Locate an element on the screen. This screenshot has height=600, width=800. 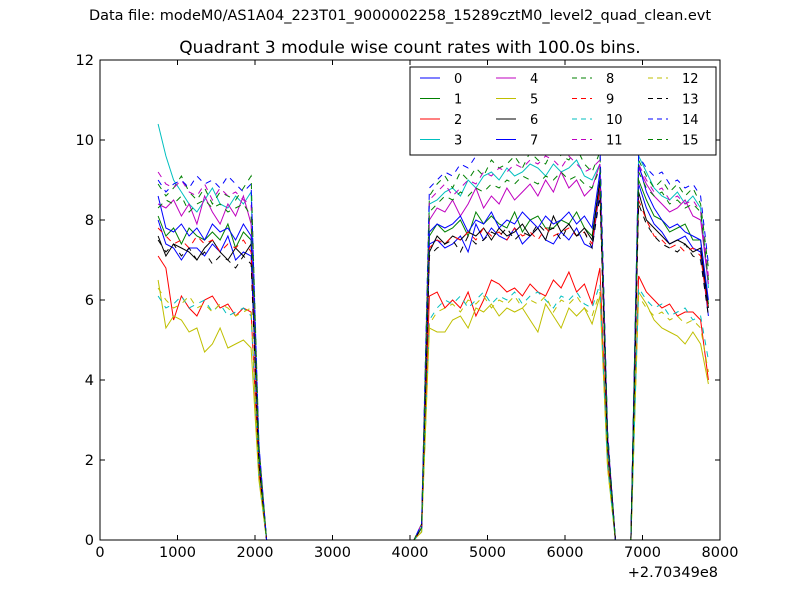
legend-label-3: 3 is located at coordinates (458, 141).